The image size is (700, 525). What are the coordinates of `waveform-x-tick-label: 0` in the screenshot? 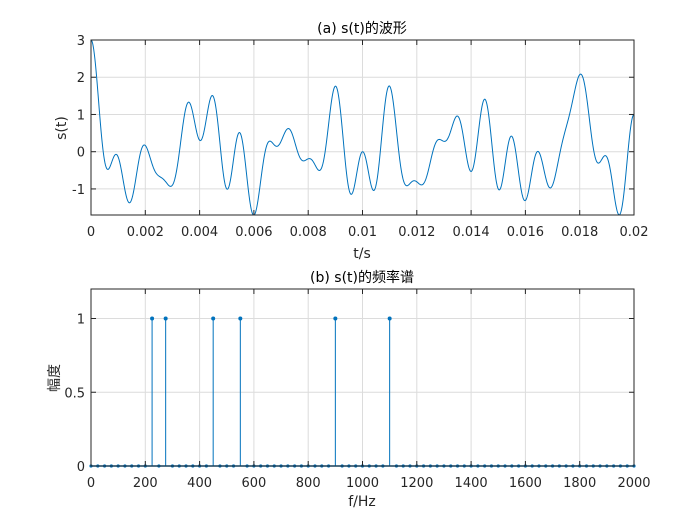 It's located at (91, 232).